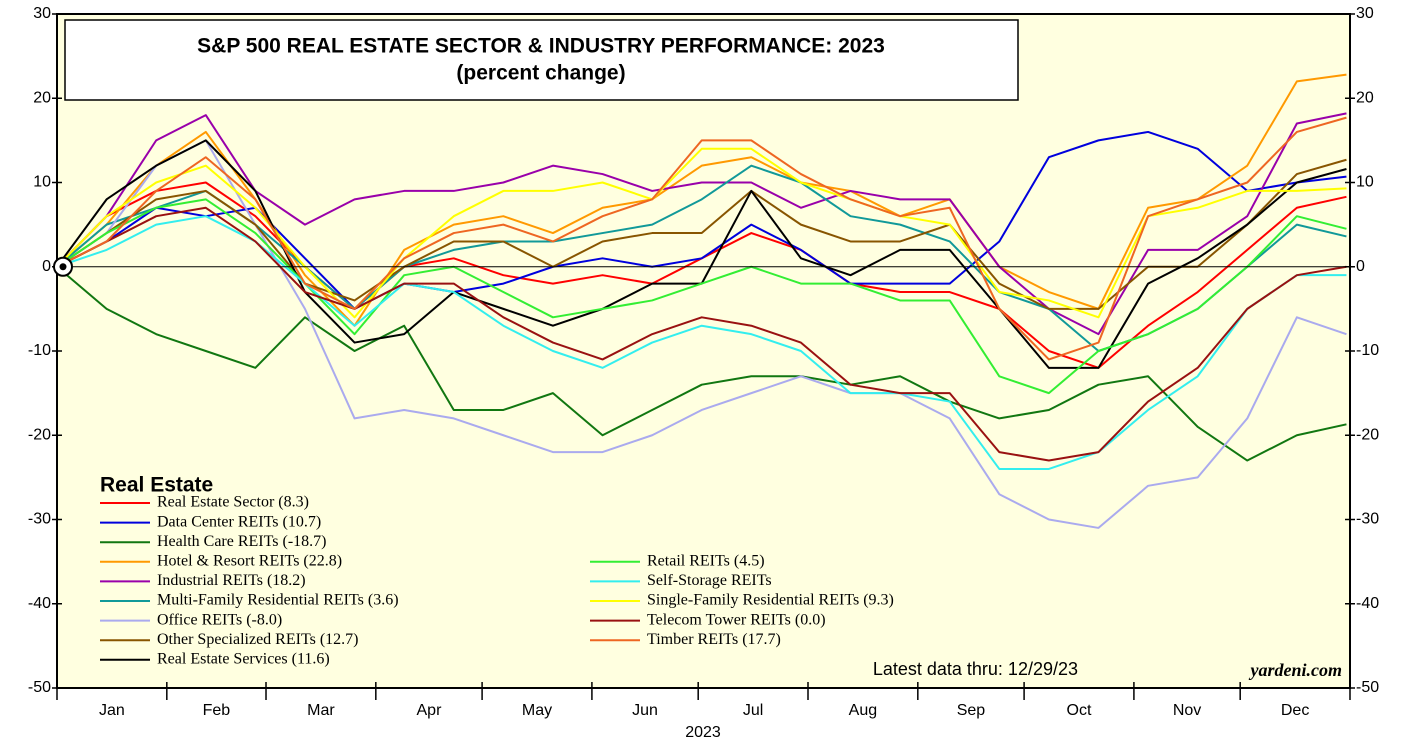 The image size is (1417, 744). I want to click on legend-label: Real Estate Sector (8.3), so click(233, 502).